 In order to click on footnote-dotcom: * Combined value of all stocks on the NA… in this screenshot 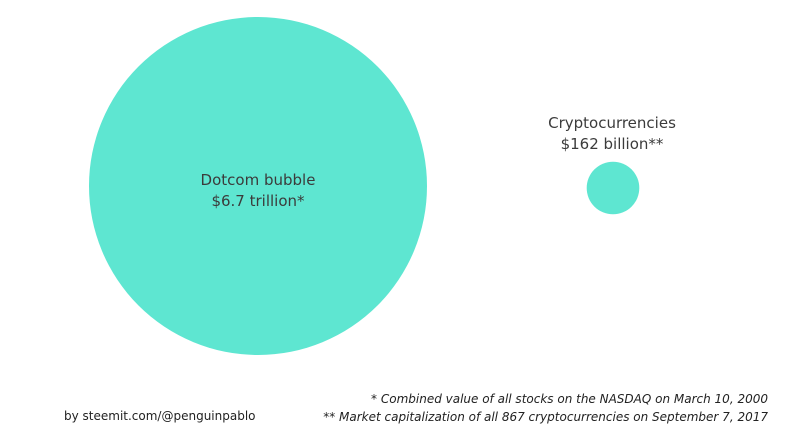, I will do `click(569, 399)`.